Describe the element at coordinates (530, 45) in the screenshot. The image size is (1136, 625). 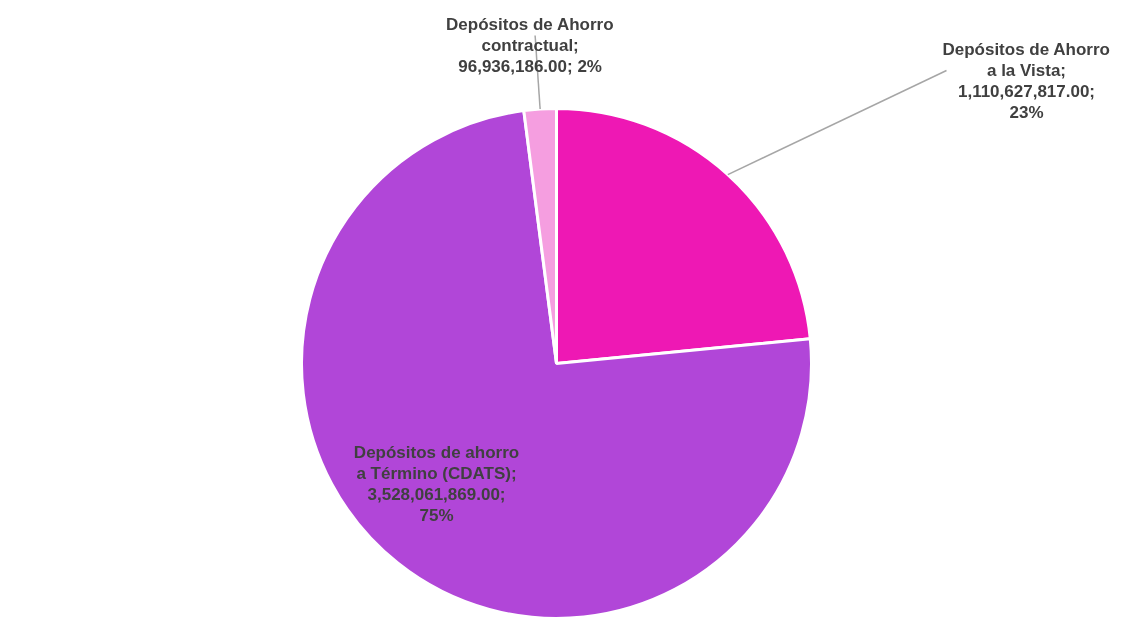
I see `slice-label: Depósitos de Ahorro contractual; 96,936,186.00; 2%` at that location.